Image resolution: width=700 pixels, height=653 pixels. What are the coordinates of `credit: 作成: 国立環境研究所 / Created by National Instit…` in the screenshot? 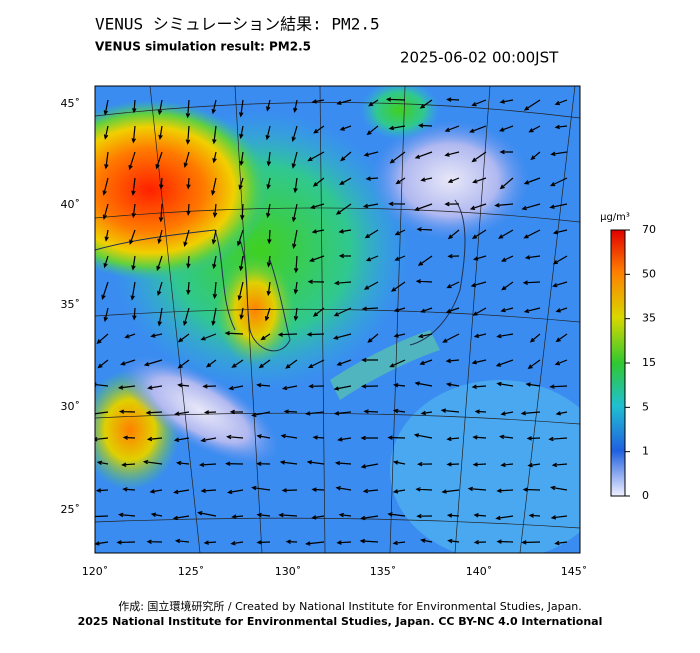 It's located at (350, 606).